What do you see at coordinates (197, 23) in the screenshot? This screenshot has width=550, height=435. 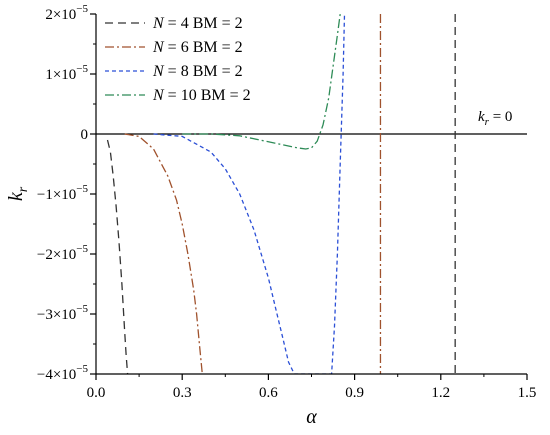 I see `legend-label-1: N = 4 BM = 2` at bounding box center [197, 23].